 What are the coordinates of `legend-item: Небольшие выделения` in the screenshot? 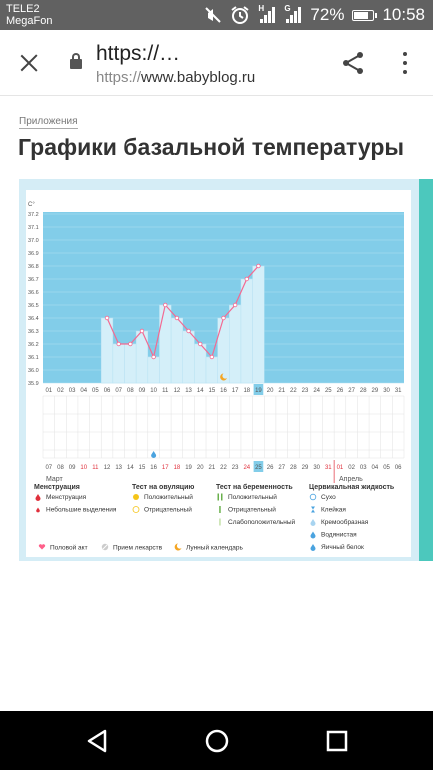 It's located at (81, 510).